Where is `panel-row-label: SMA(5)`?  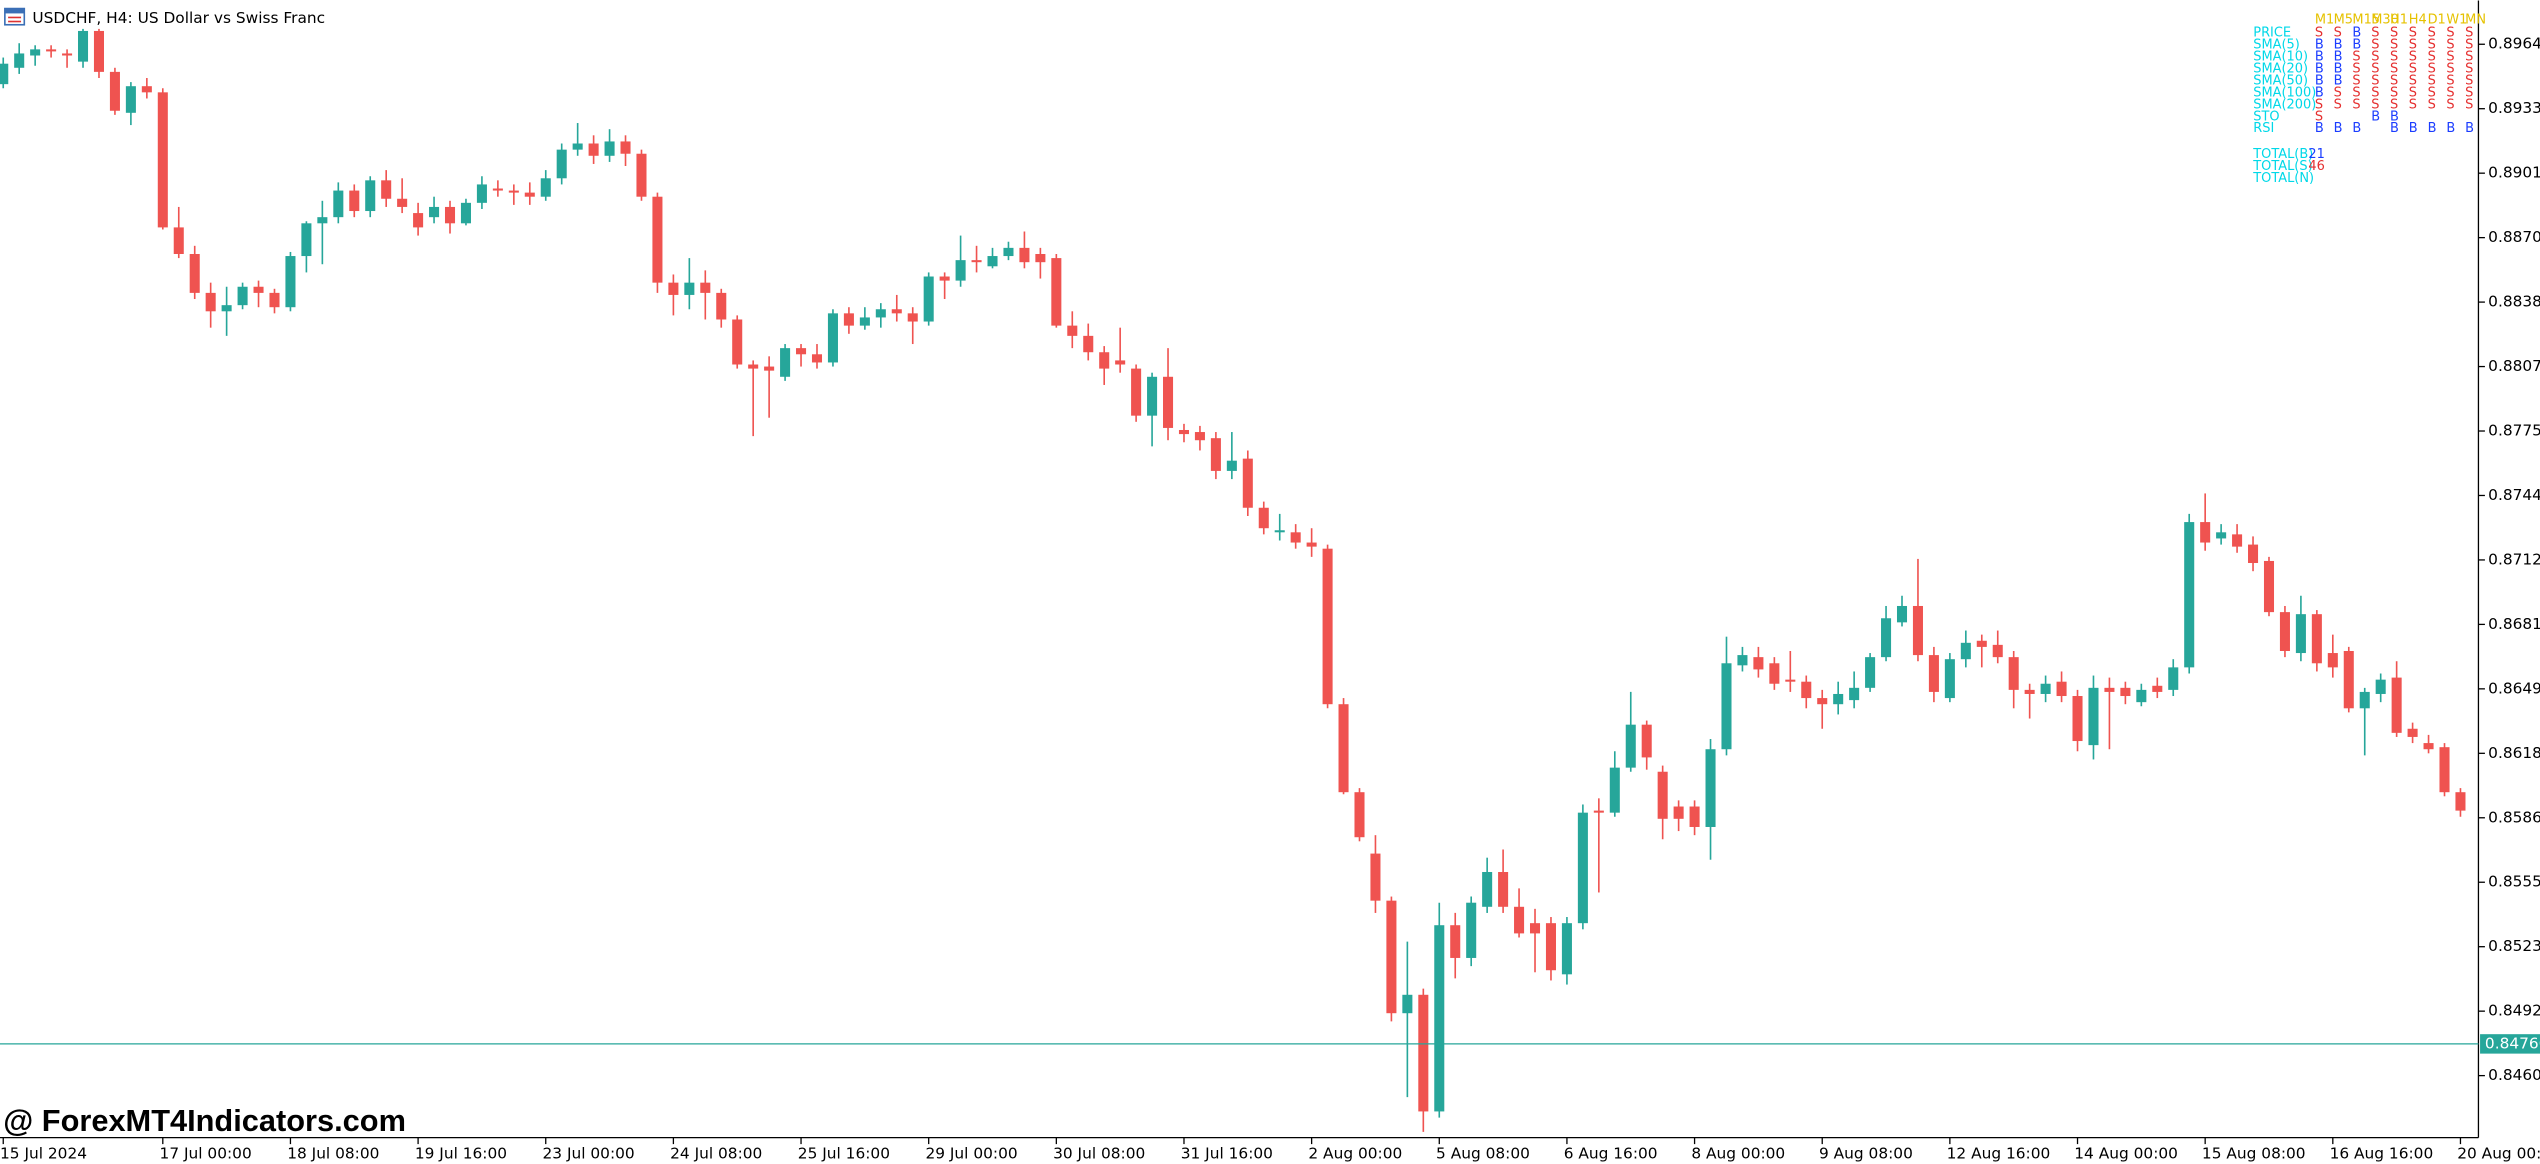 panel-row-label: SMA(5) is located at coordinates (2276, 44).